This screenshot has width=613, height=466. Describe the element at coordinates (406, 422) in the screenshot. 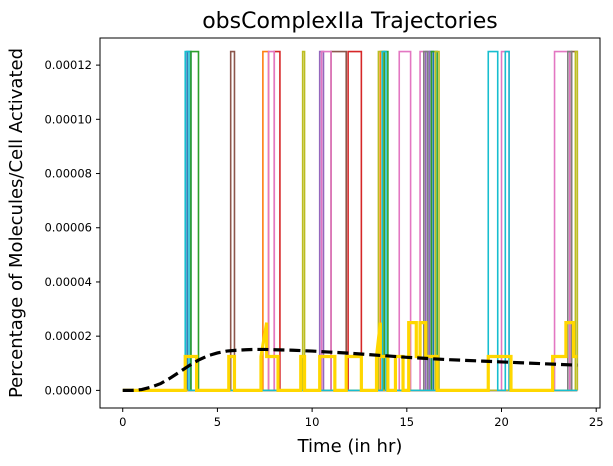

I see `x-tick-label: 15` at that location.